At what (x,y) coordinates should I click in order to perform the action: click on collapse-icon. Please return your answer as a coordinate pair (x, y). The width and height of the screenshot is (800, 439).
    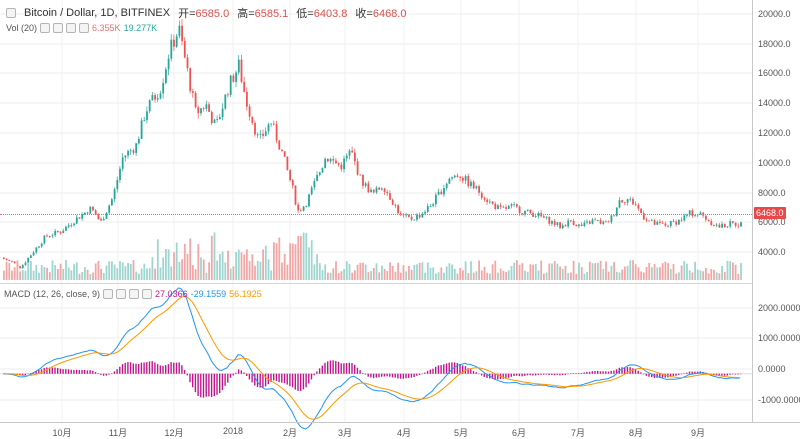
    Looking at the image, I should click on (11, 13).